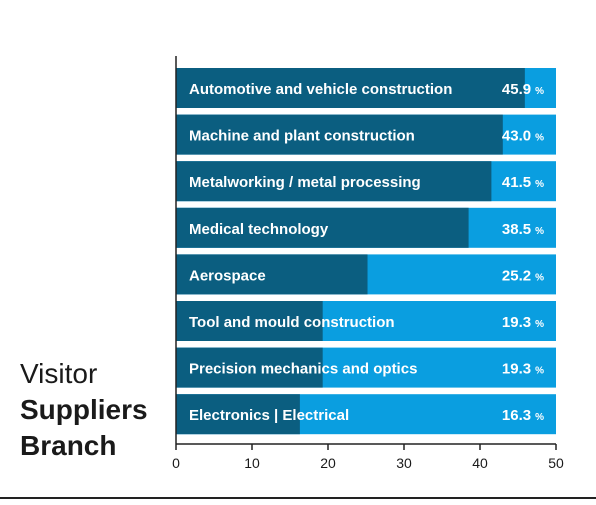  I want to click on category-label: Electronics | Electrical, so click(269, 415).